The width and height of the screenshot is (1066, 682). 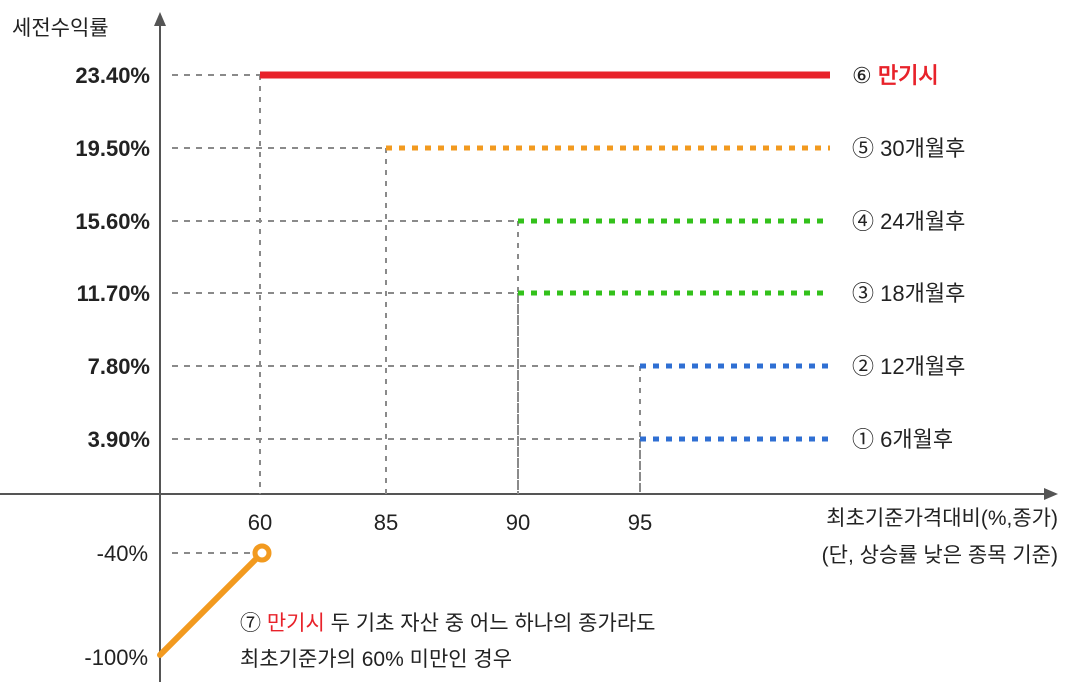 What do you see at coordinates (112, 257) in the screenshot?
I see `y-tick-labels: 23.40% 19.50% 15.60% 11.70% 7.80% 3.90%` at bounding box center [112, 257].